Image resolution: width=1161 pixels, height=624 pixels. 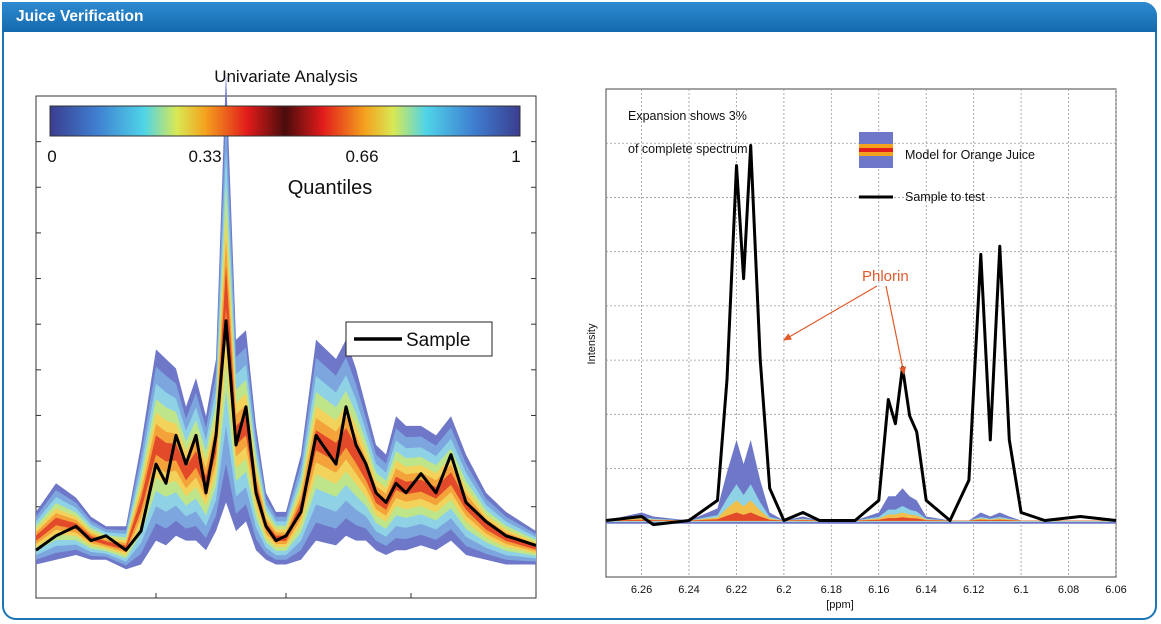 I want to click on x-axis-ticks, so click(x=283, y=595).